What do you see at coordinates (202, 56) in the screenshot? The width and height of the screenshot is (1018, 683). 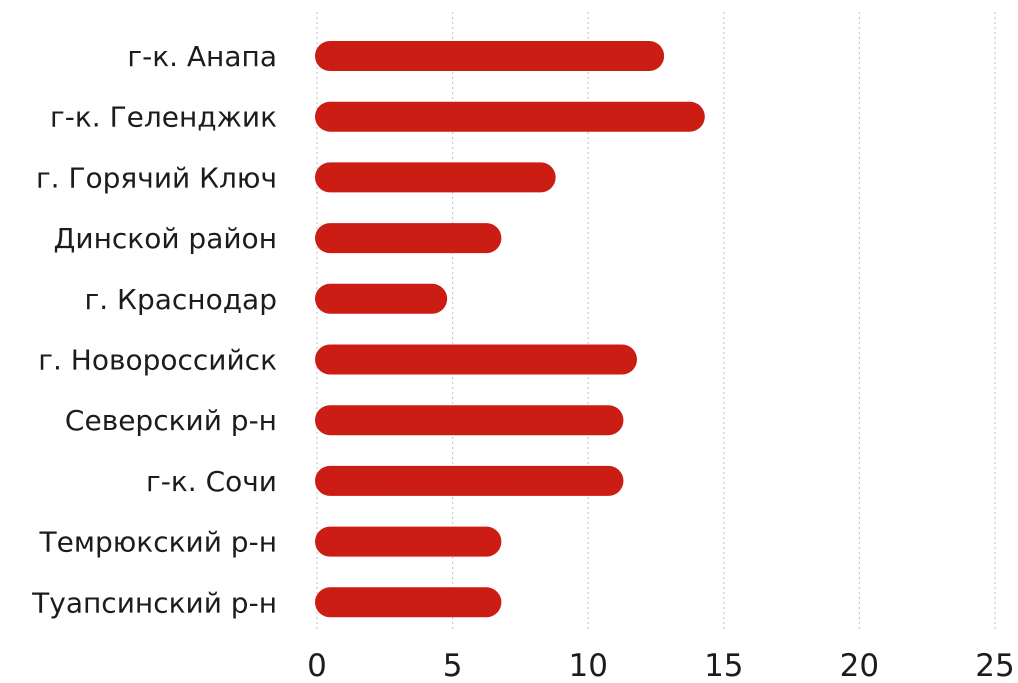 I see `category-label: г-к. Анапа` at bounding box center [202, 56].